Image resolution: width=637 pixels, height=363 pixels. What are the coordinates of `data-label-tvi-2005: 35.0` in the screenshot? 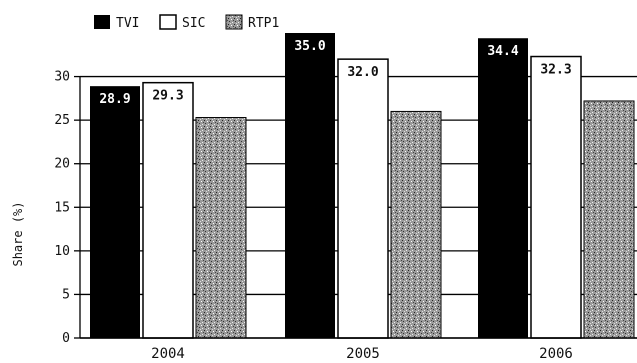 It's located at (309, 46).